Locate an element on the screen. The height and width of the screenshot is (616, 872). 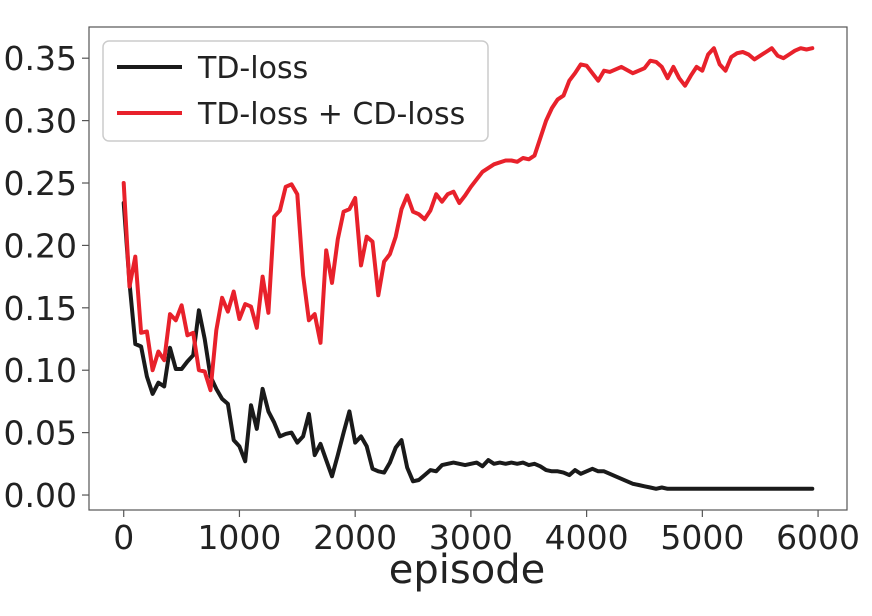
x-tick-label: 5000 is located at coordinates (702, 537).